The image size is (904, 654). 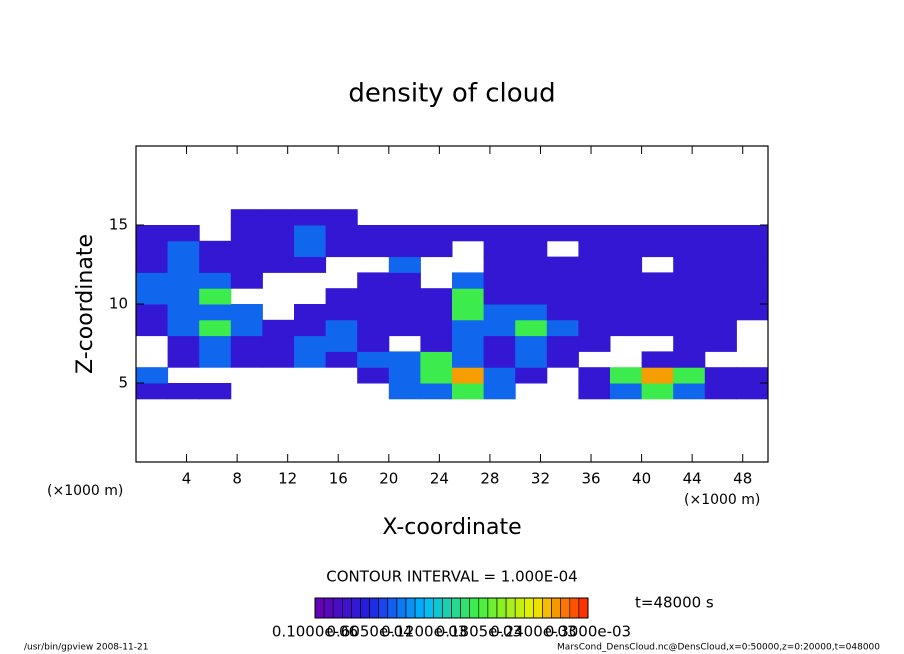 What do you see at coordinates (451, 527) in the screenshot?
I see `x-axis-label: X-coordinate` at bounding box center [451, 527].